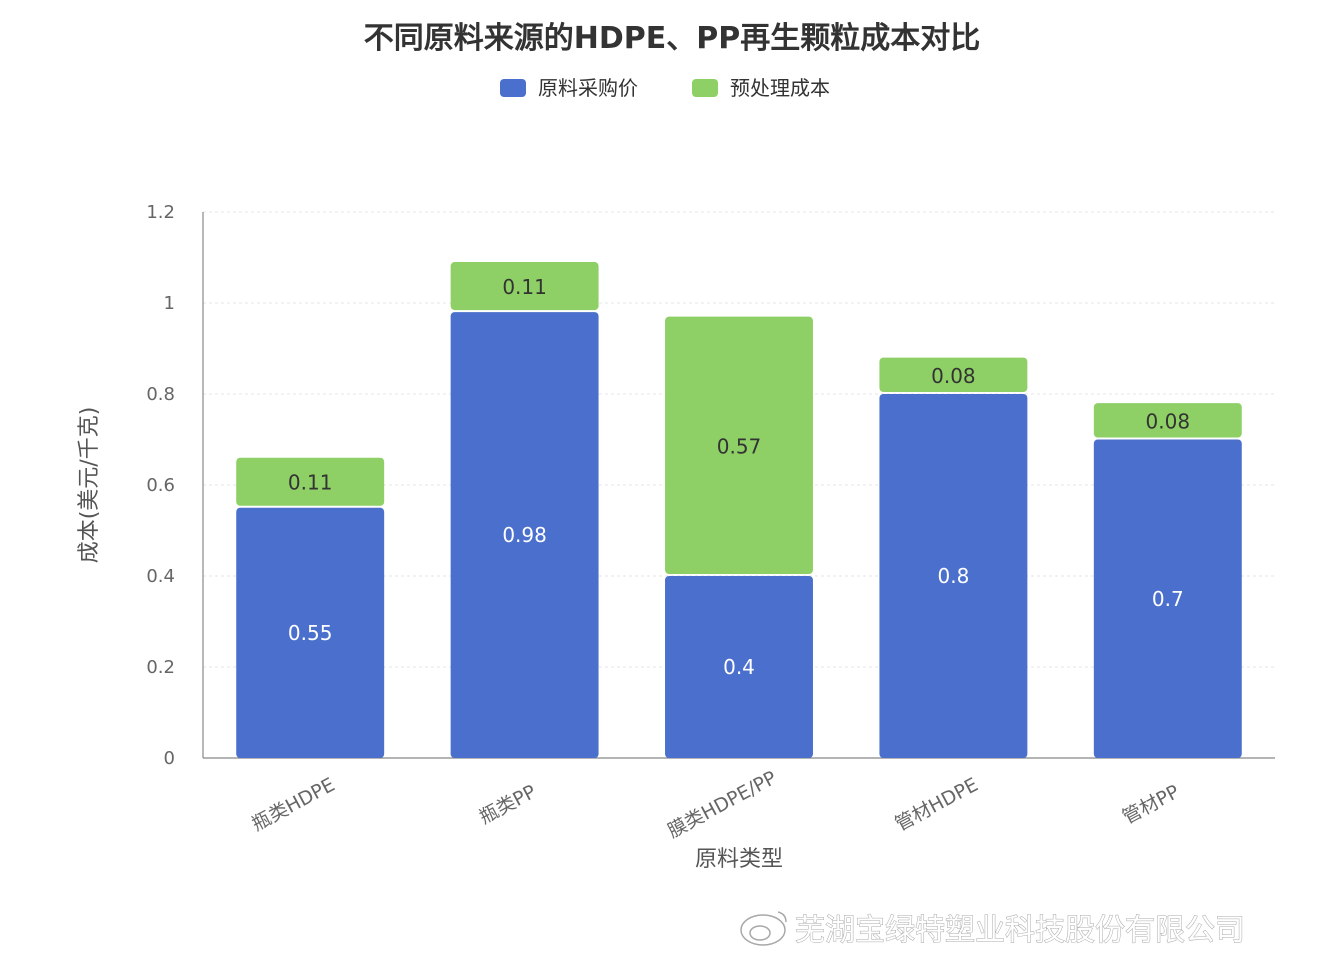 The height and width of the screenshot is (960, 1344). I want to click on legend-item: 预处理成本, so click(761, 88).